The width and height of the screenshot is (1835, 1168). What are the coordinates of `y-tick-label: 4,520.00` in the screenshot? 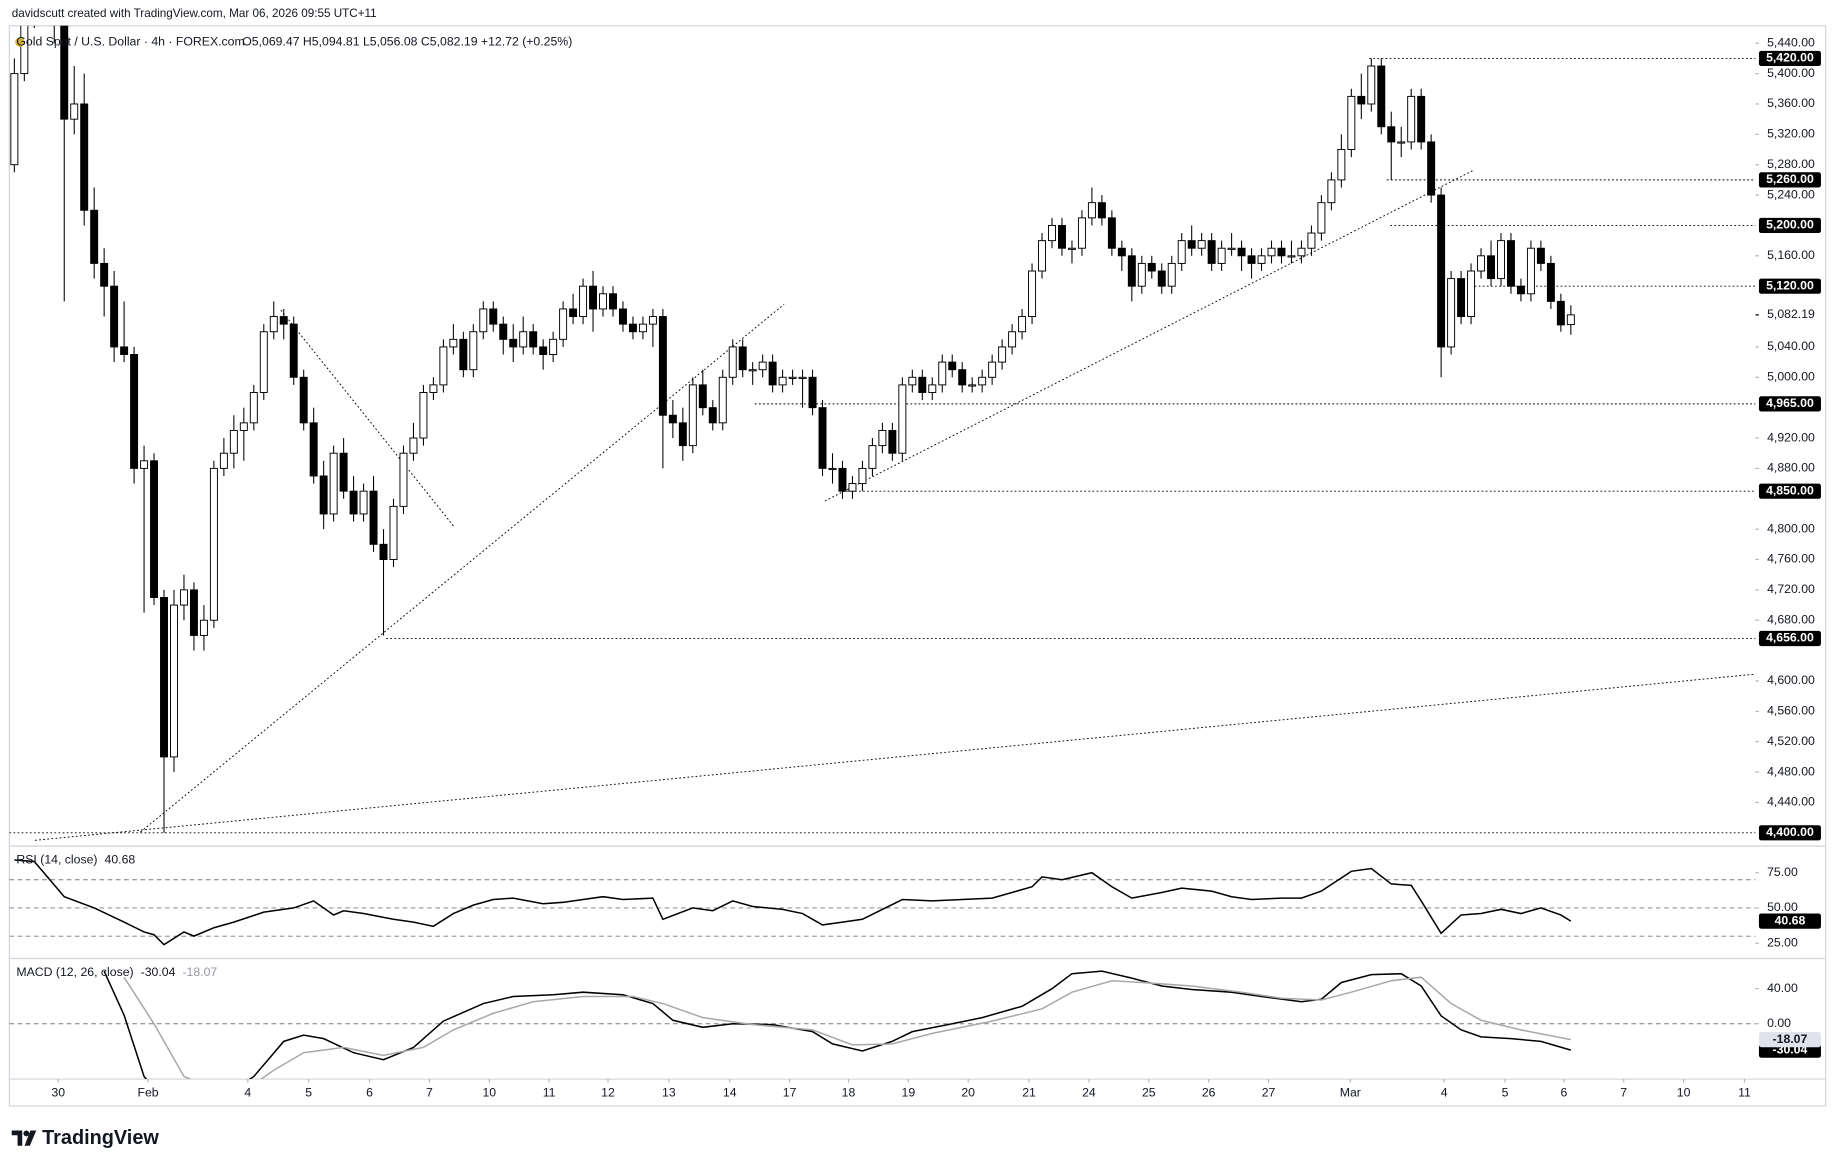 It's located at (1791, 741).